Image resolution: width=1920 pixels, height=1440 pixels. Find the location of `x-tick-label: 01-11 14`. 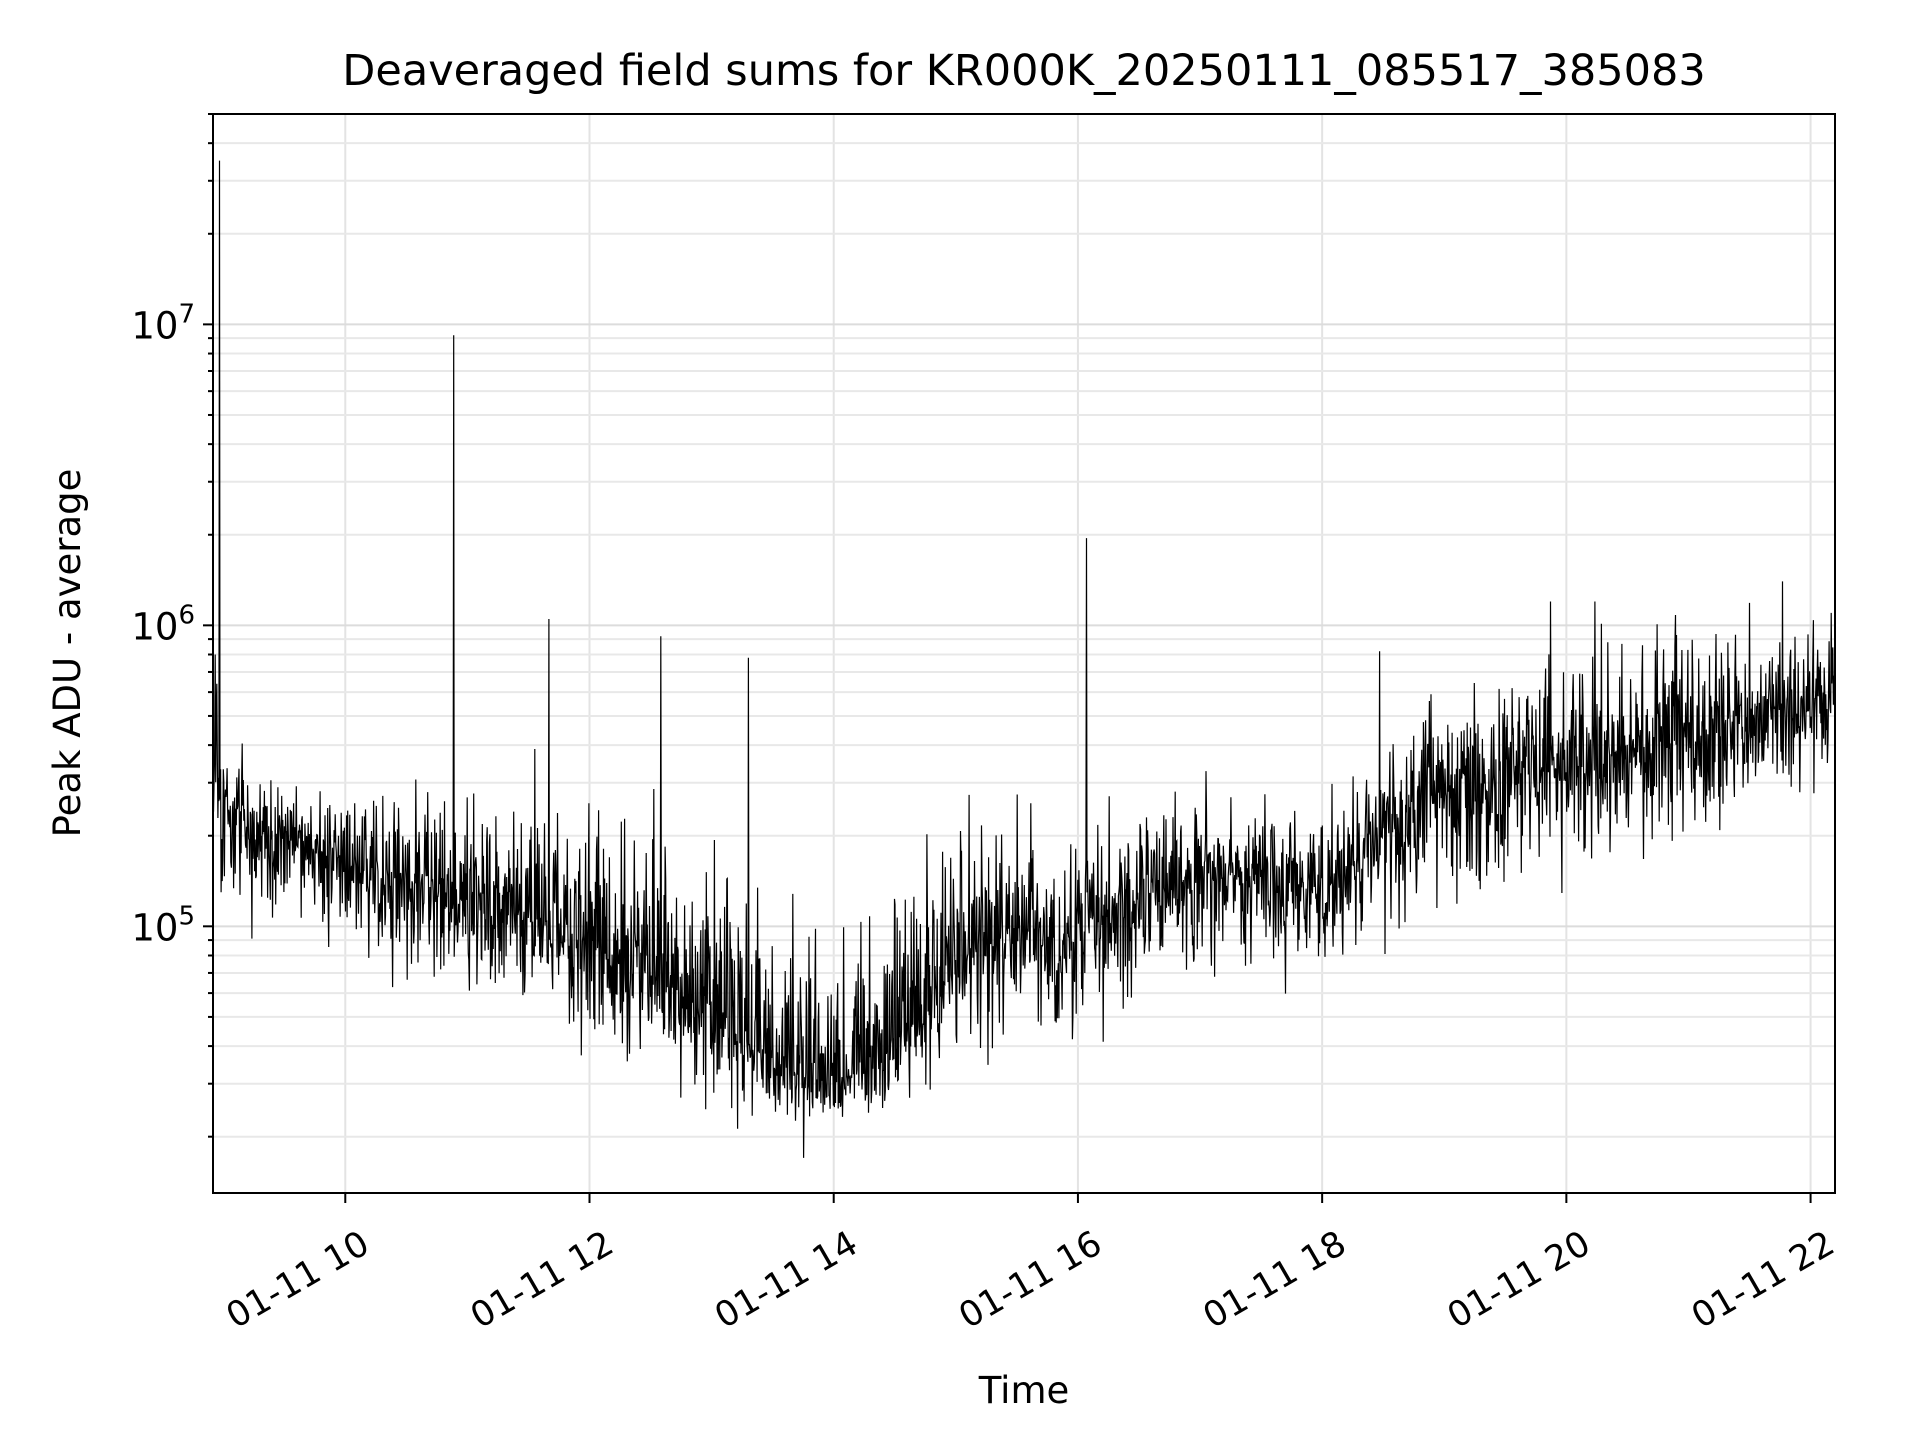

x-tick-label: 01-11 14 is located at coordinates (786, 1280).